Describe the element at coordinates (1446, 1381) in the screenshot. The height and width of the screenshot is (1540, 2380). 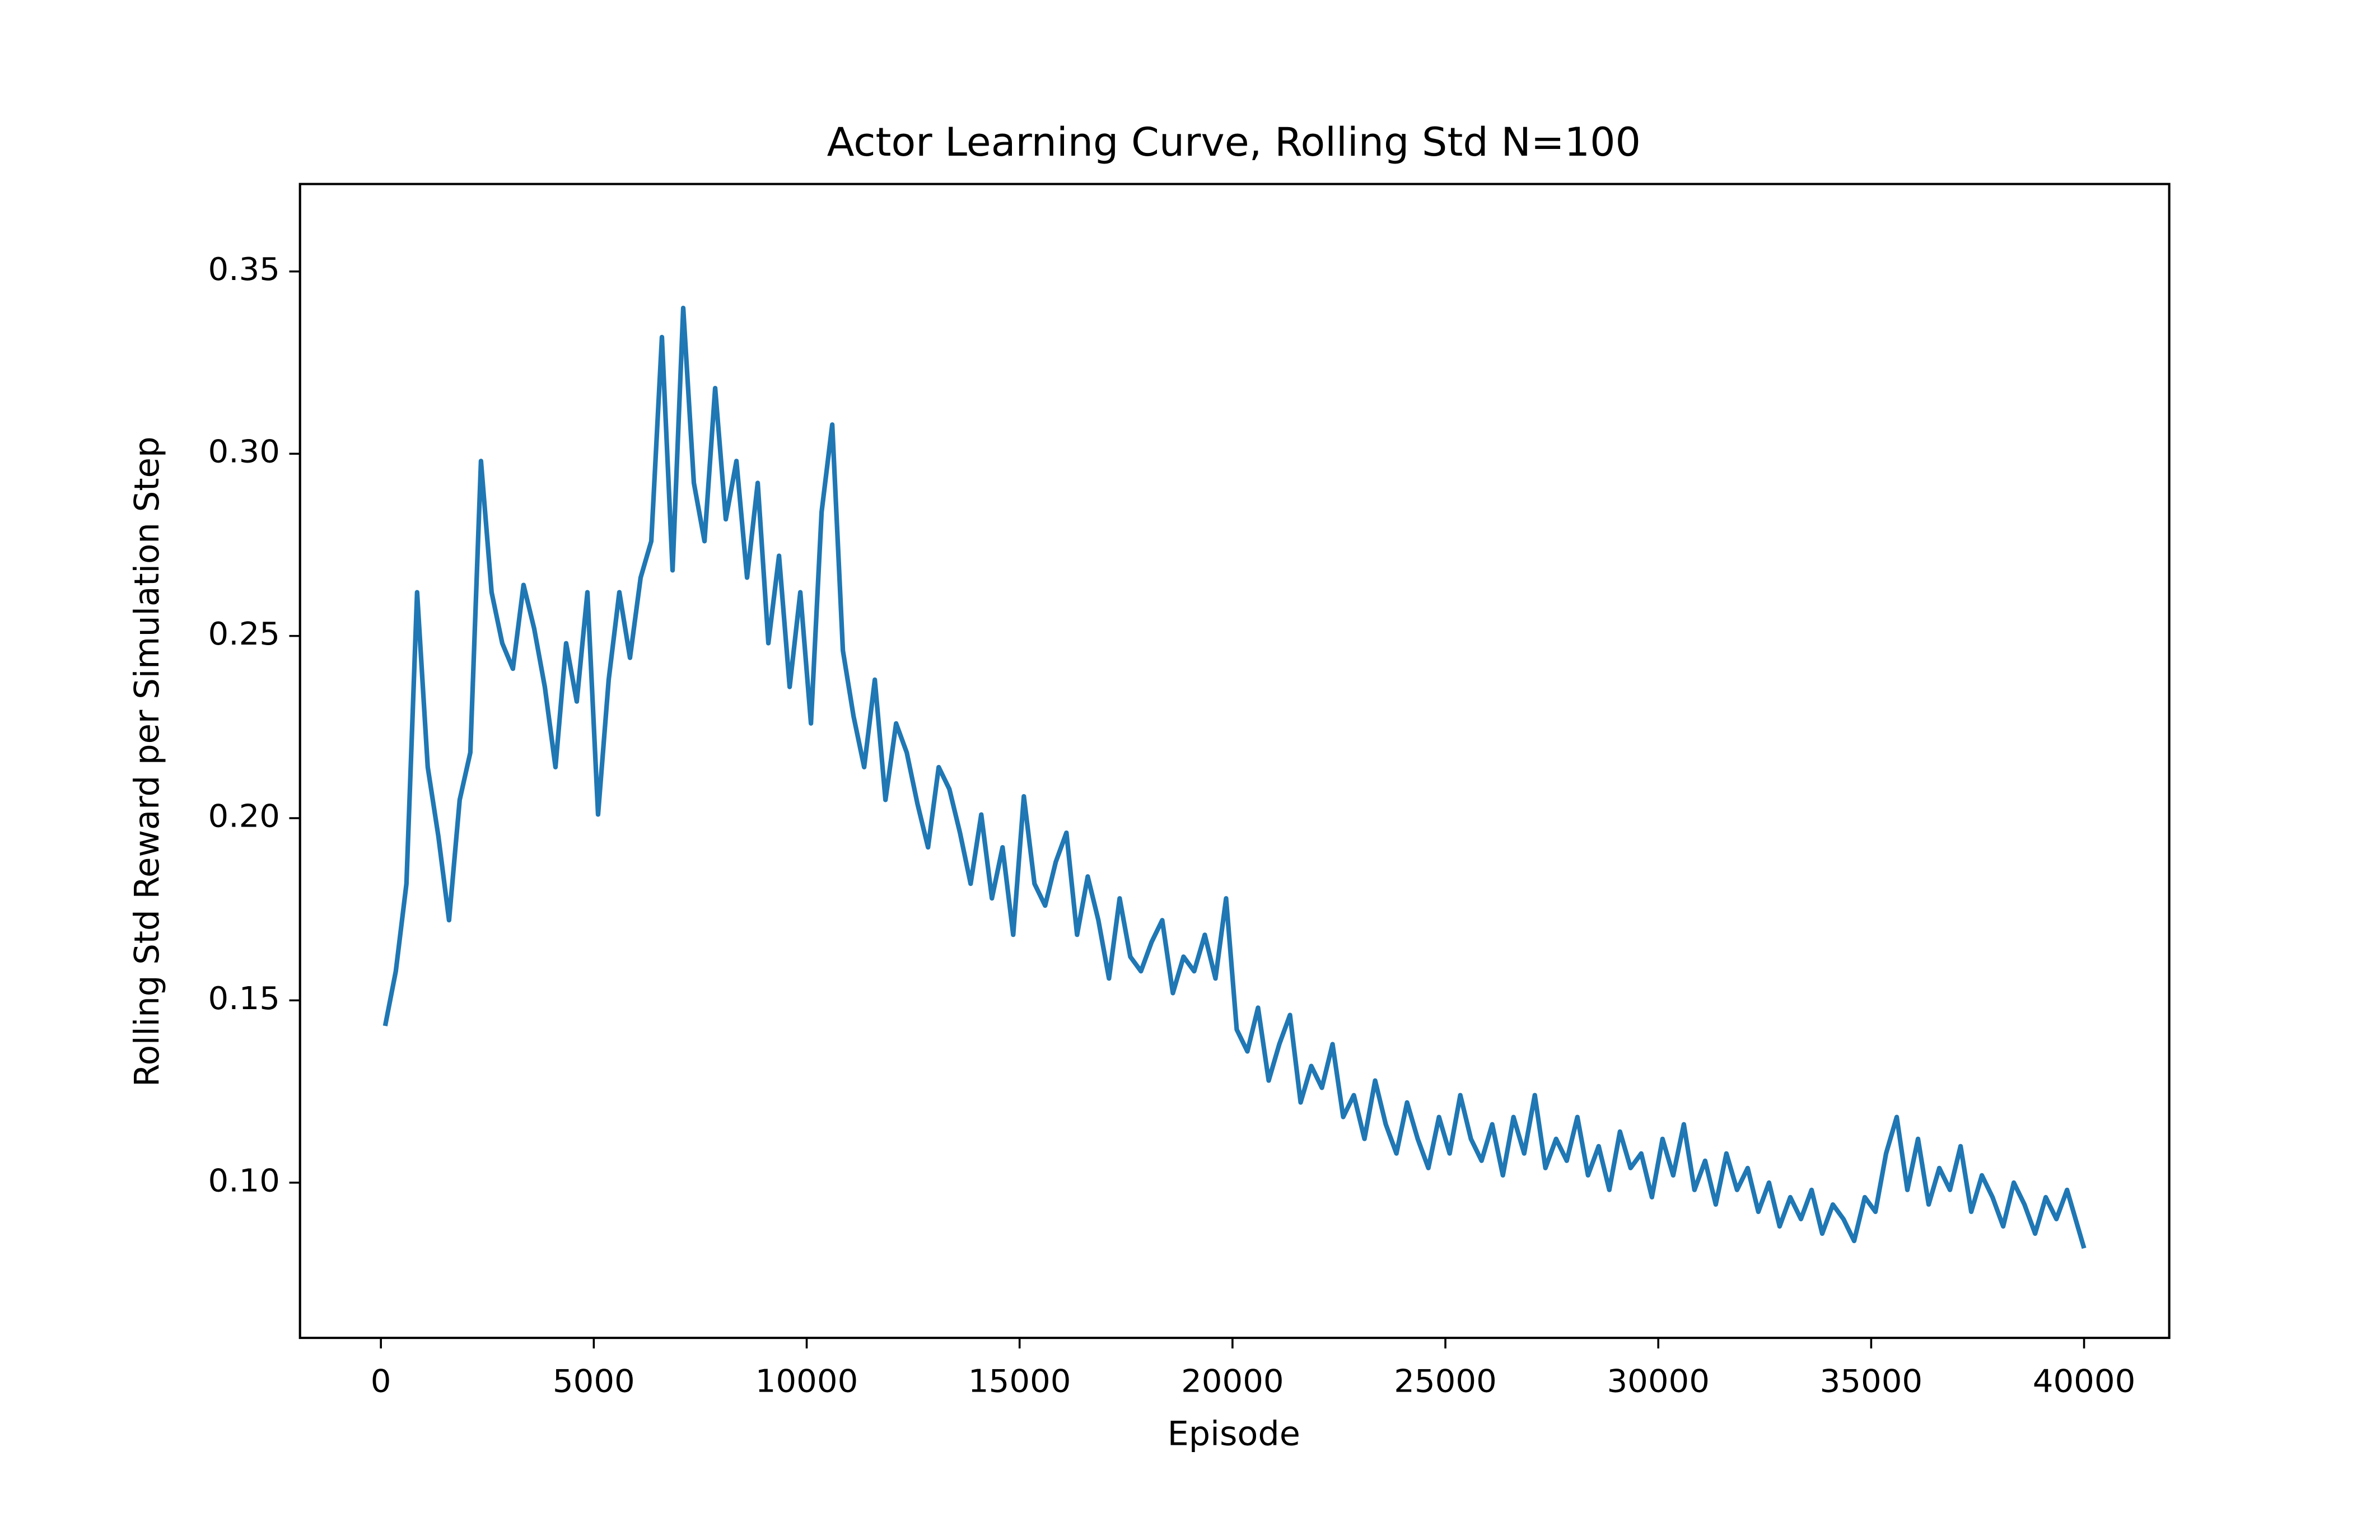
I see `x-tick-label: 25000` at that location.